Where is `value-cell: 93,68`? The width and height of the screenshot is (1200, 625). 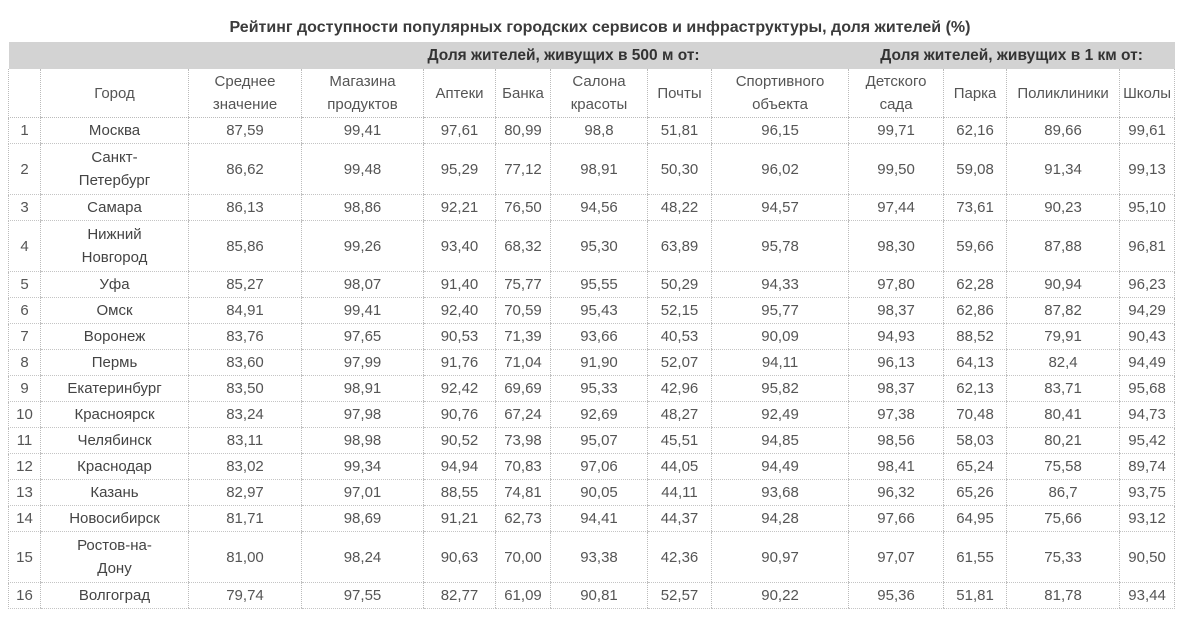
value-cell: 93,68 is located at coordinates (779, 492).